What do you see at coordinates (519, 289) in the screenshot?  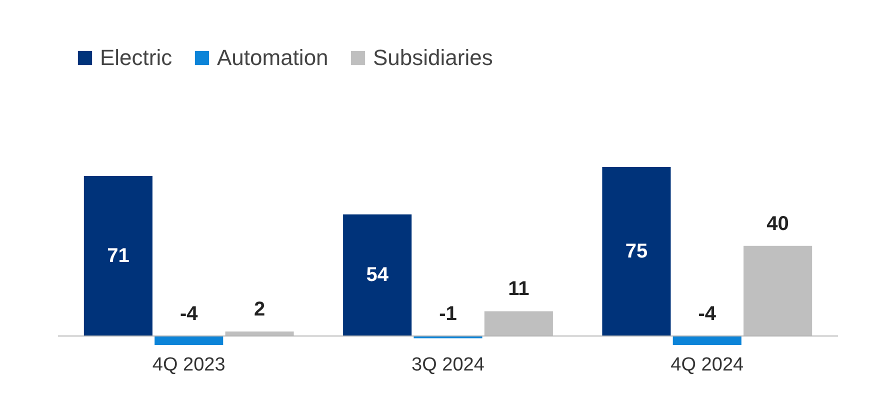 I see `data-label: 11` at bounding box center [519, 289].